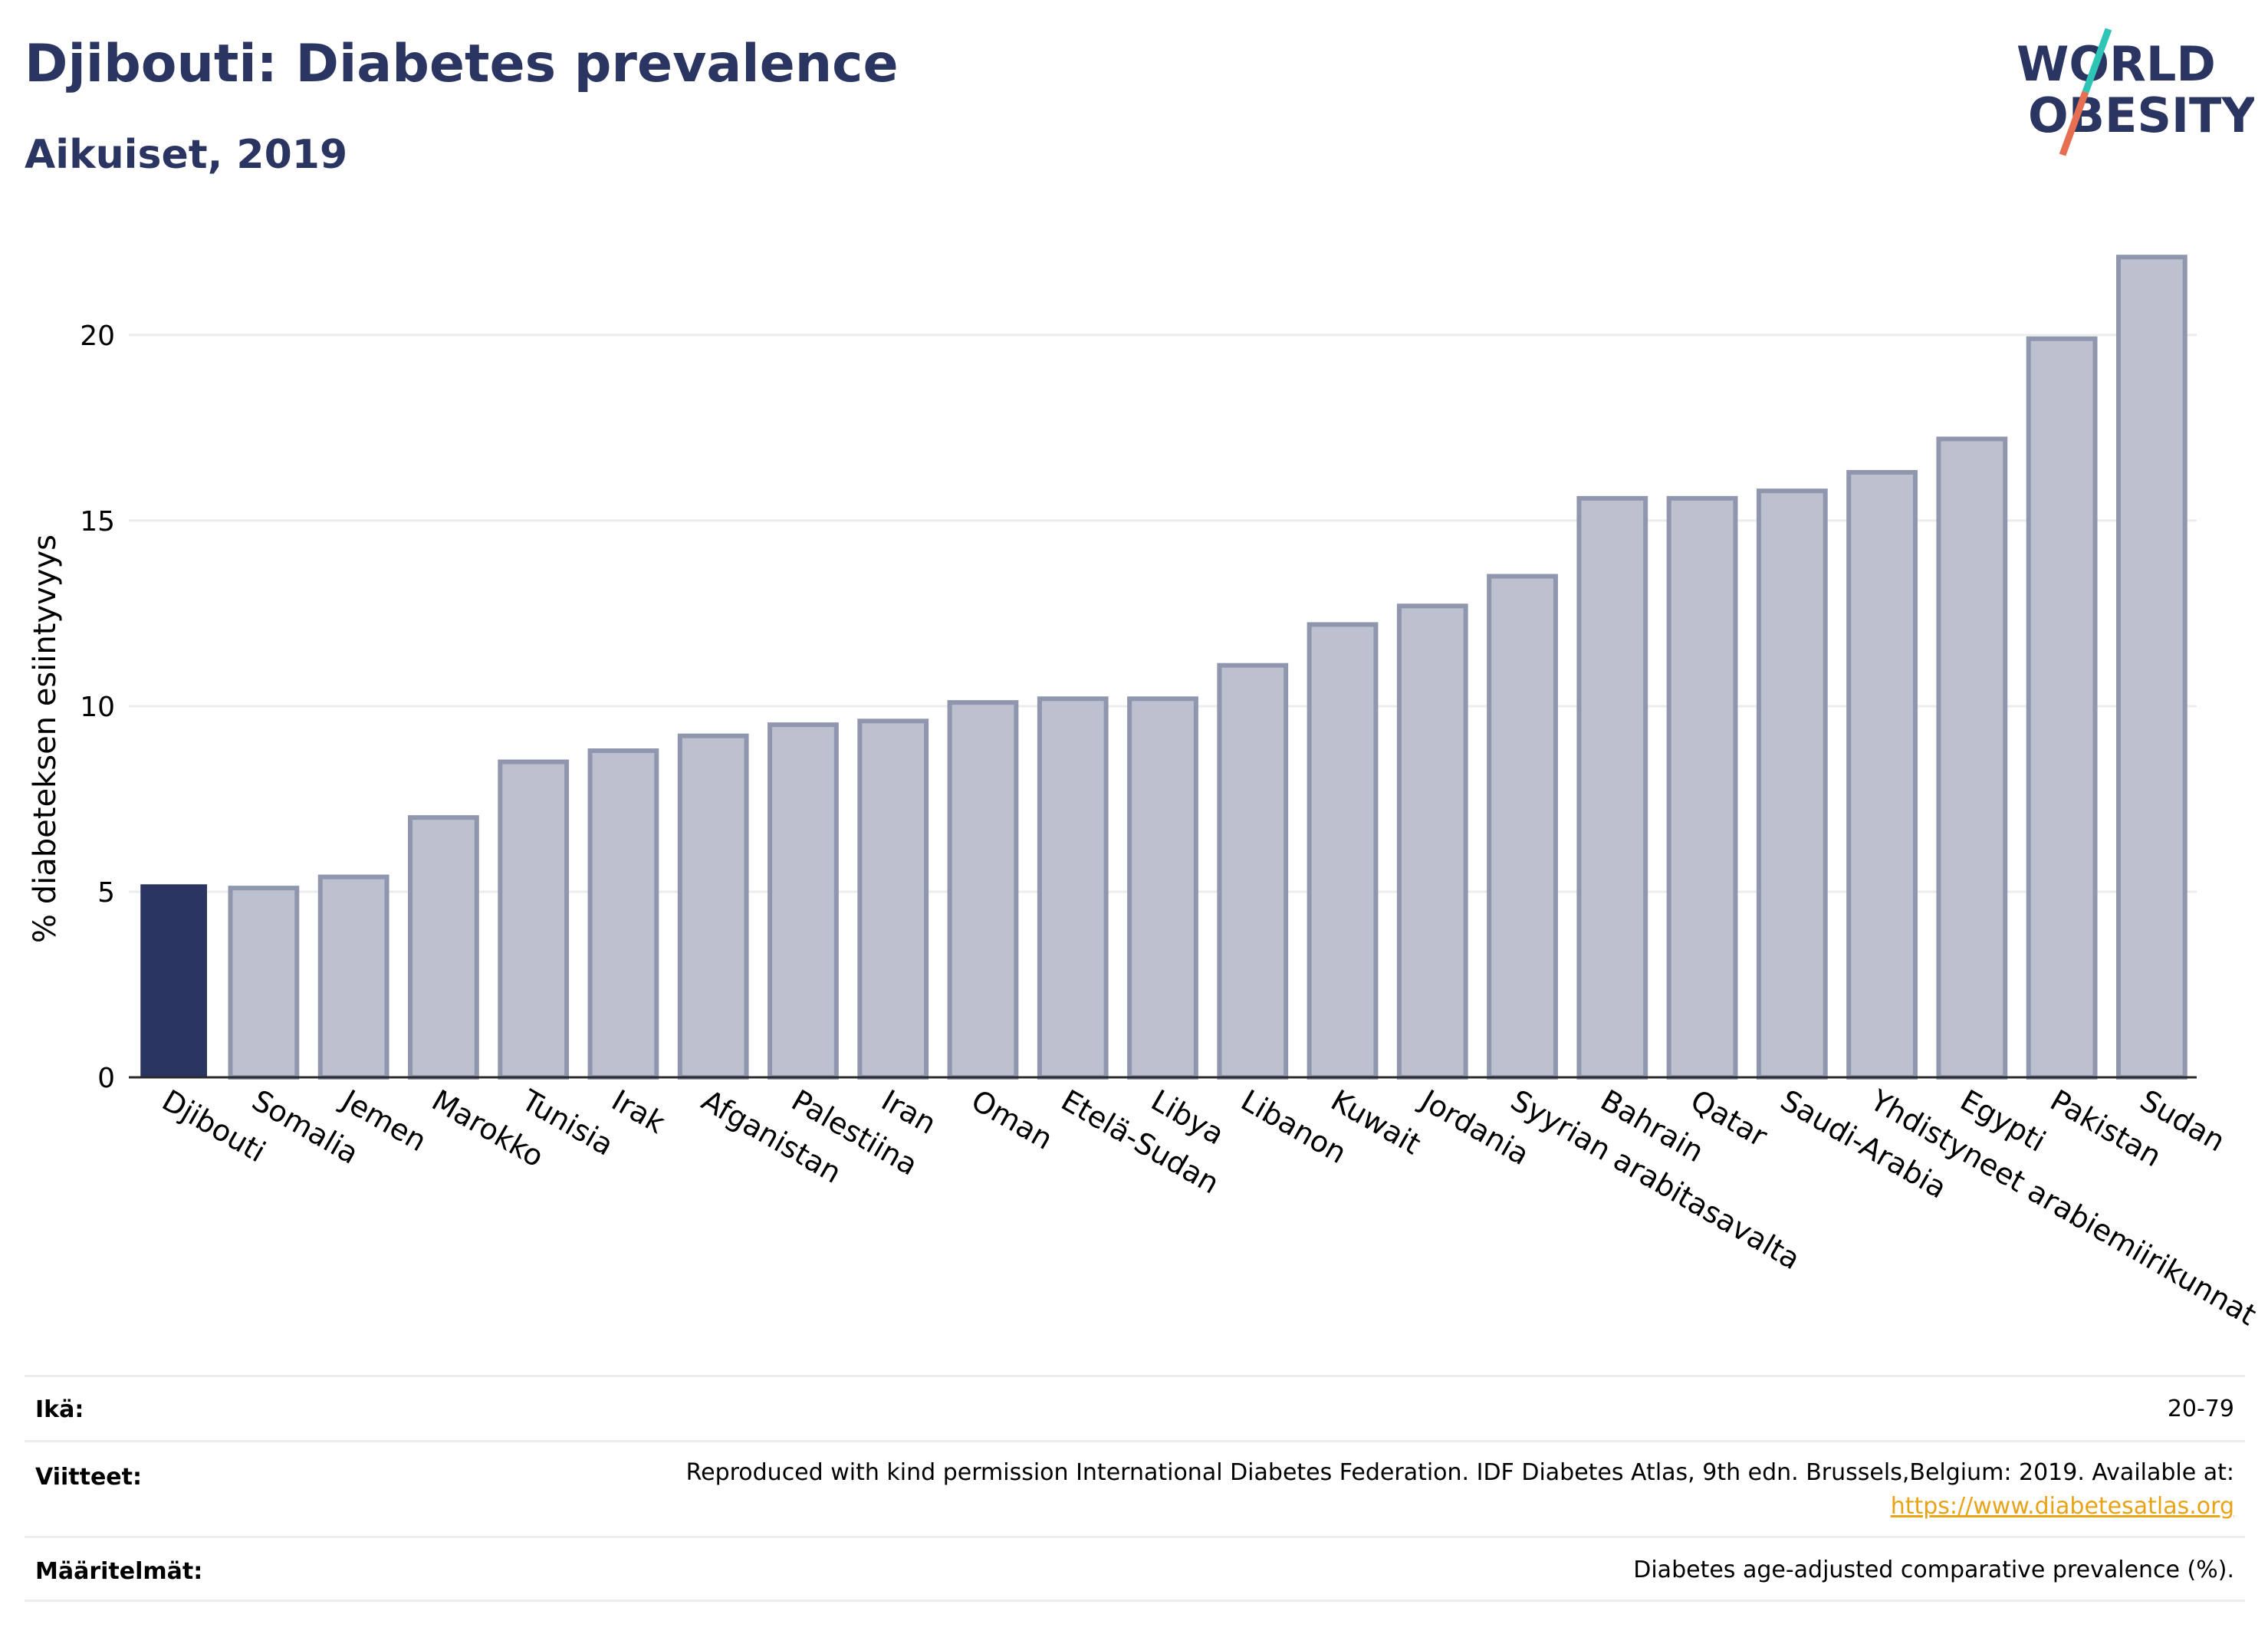 The height and width of the screenshot is (1634, 2268). What do you see at coordinates (2141, 115) in the screenshot?
I see `logo-text-obesity: OBESITY` at bounding box center [2141, 115].